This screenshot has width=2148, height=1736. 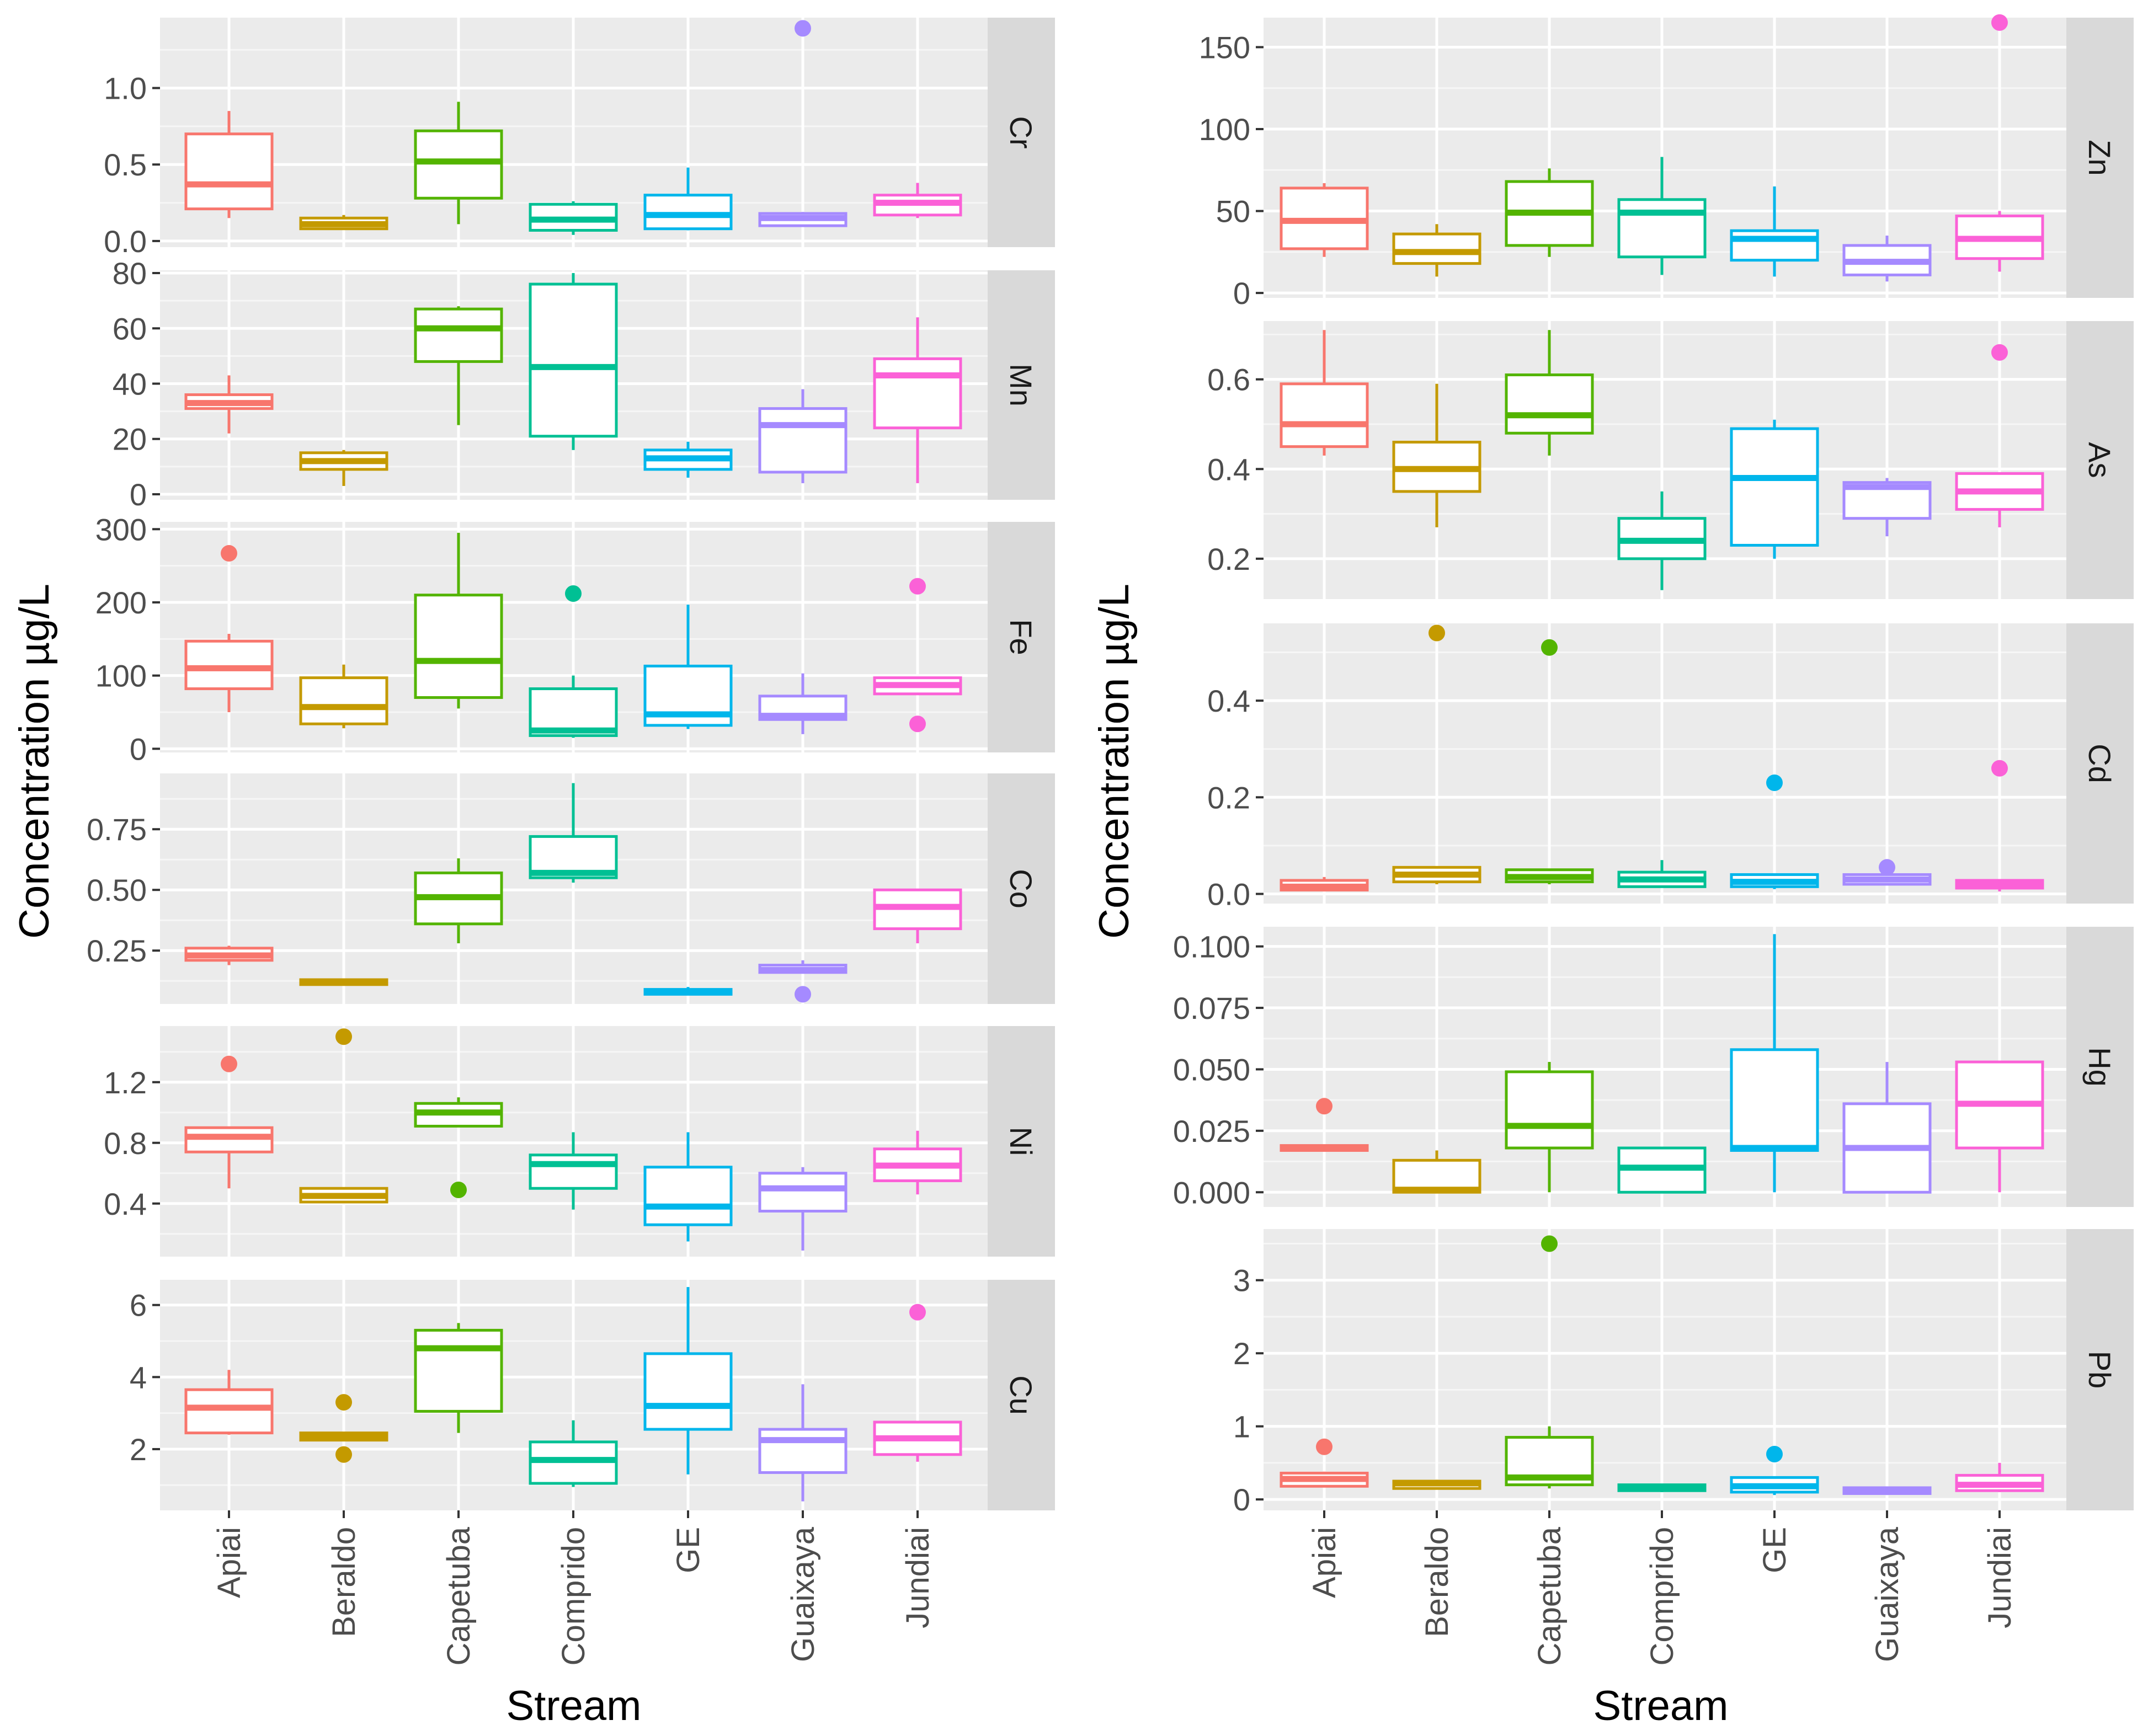 What do you see at coordinates (571, 888) in the screenshot?
I see `facet-Co: 0.25 0.50 0.75 Co` at bounding box center [571, 888].